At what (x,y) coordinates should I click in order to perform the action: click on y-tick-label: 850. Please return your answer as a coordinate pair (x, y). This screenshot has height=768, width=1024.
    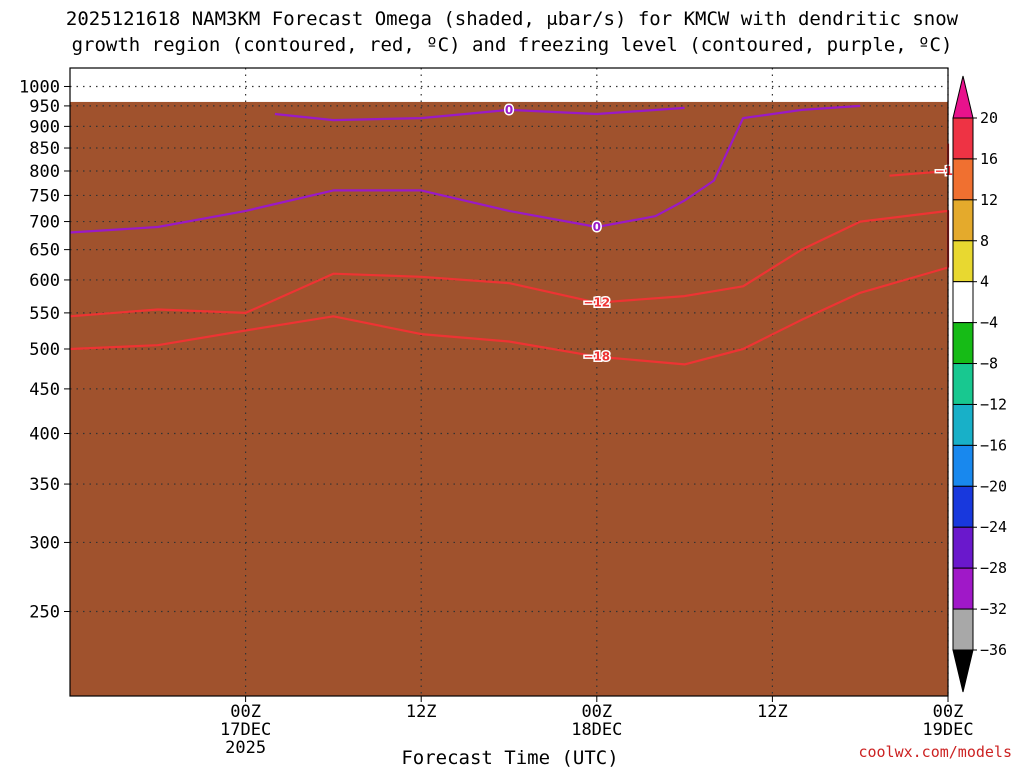
    Looking at the image, I should click on (44, 149).